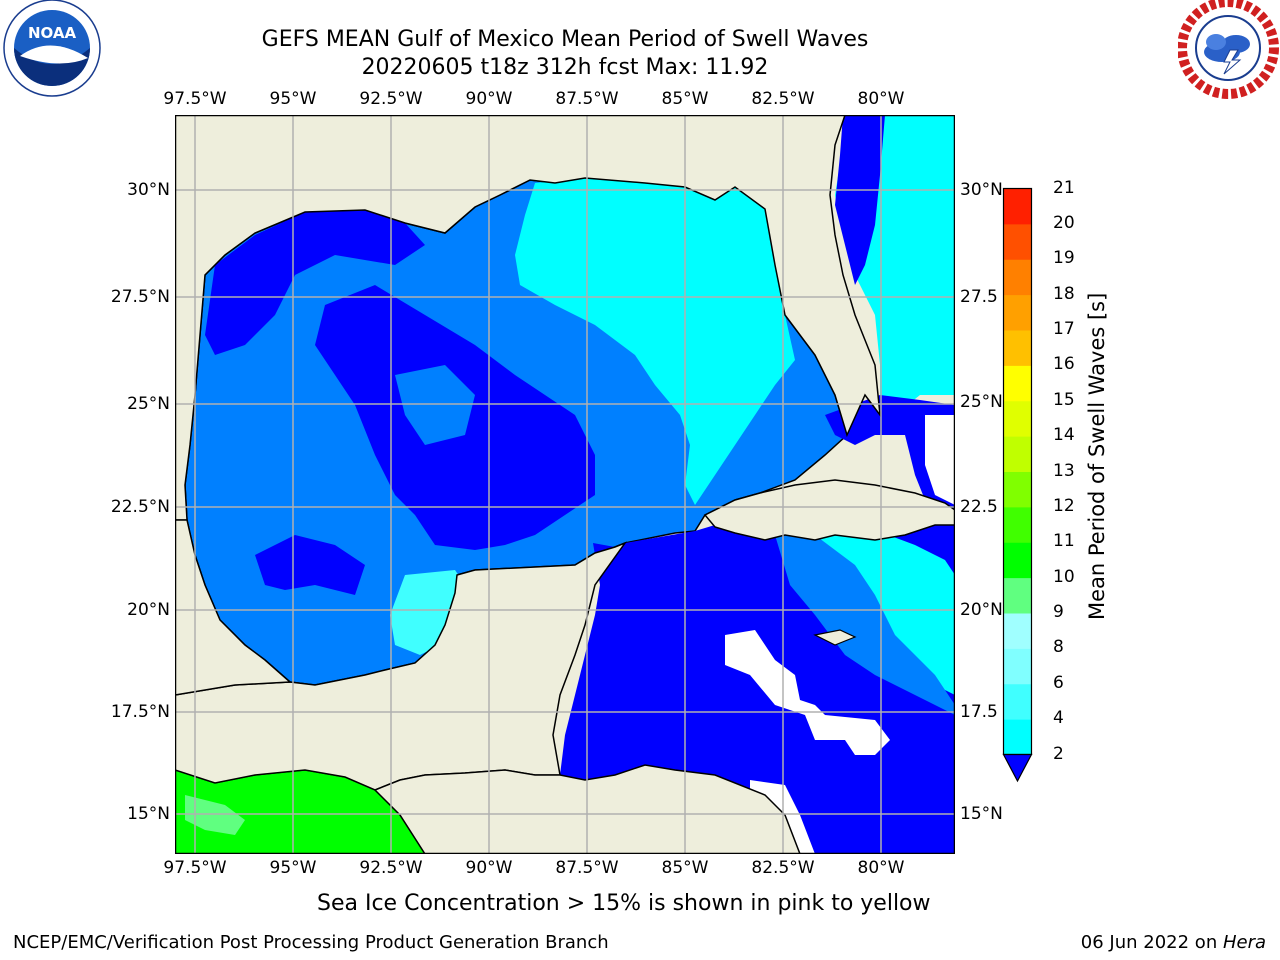 The width and height of the screenshot is (1280, 960). I want to click on bahamas-blue-area, so click(890, 450).